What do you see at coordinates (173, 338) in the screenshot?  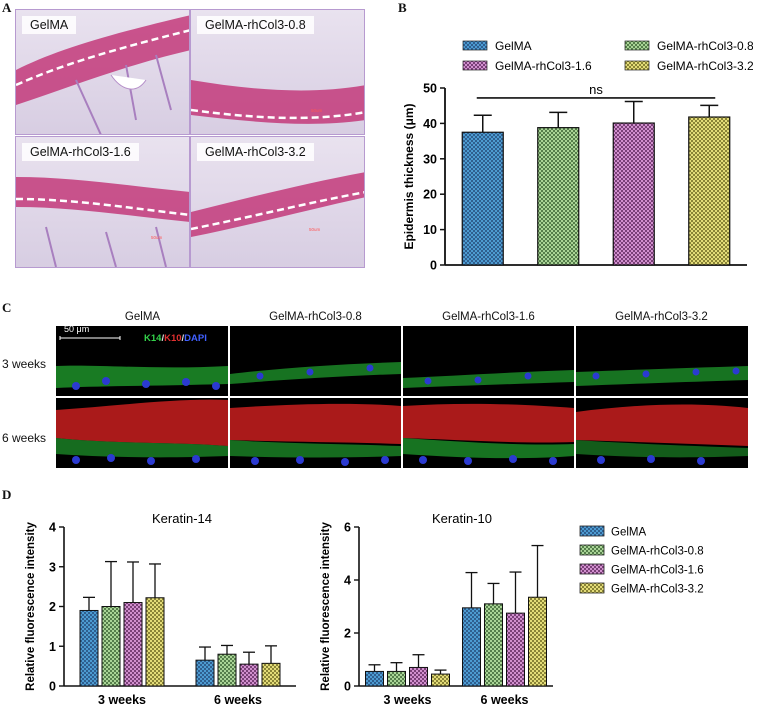 I see `stain-k10: K10` at bounding box center [173, 338].